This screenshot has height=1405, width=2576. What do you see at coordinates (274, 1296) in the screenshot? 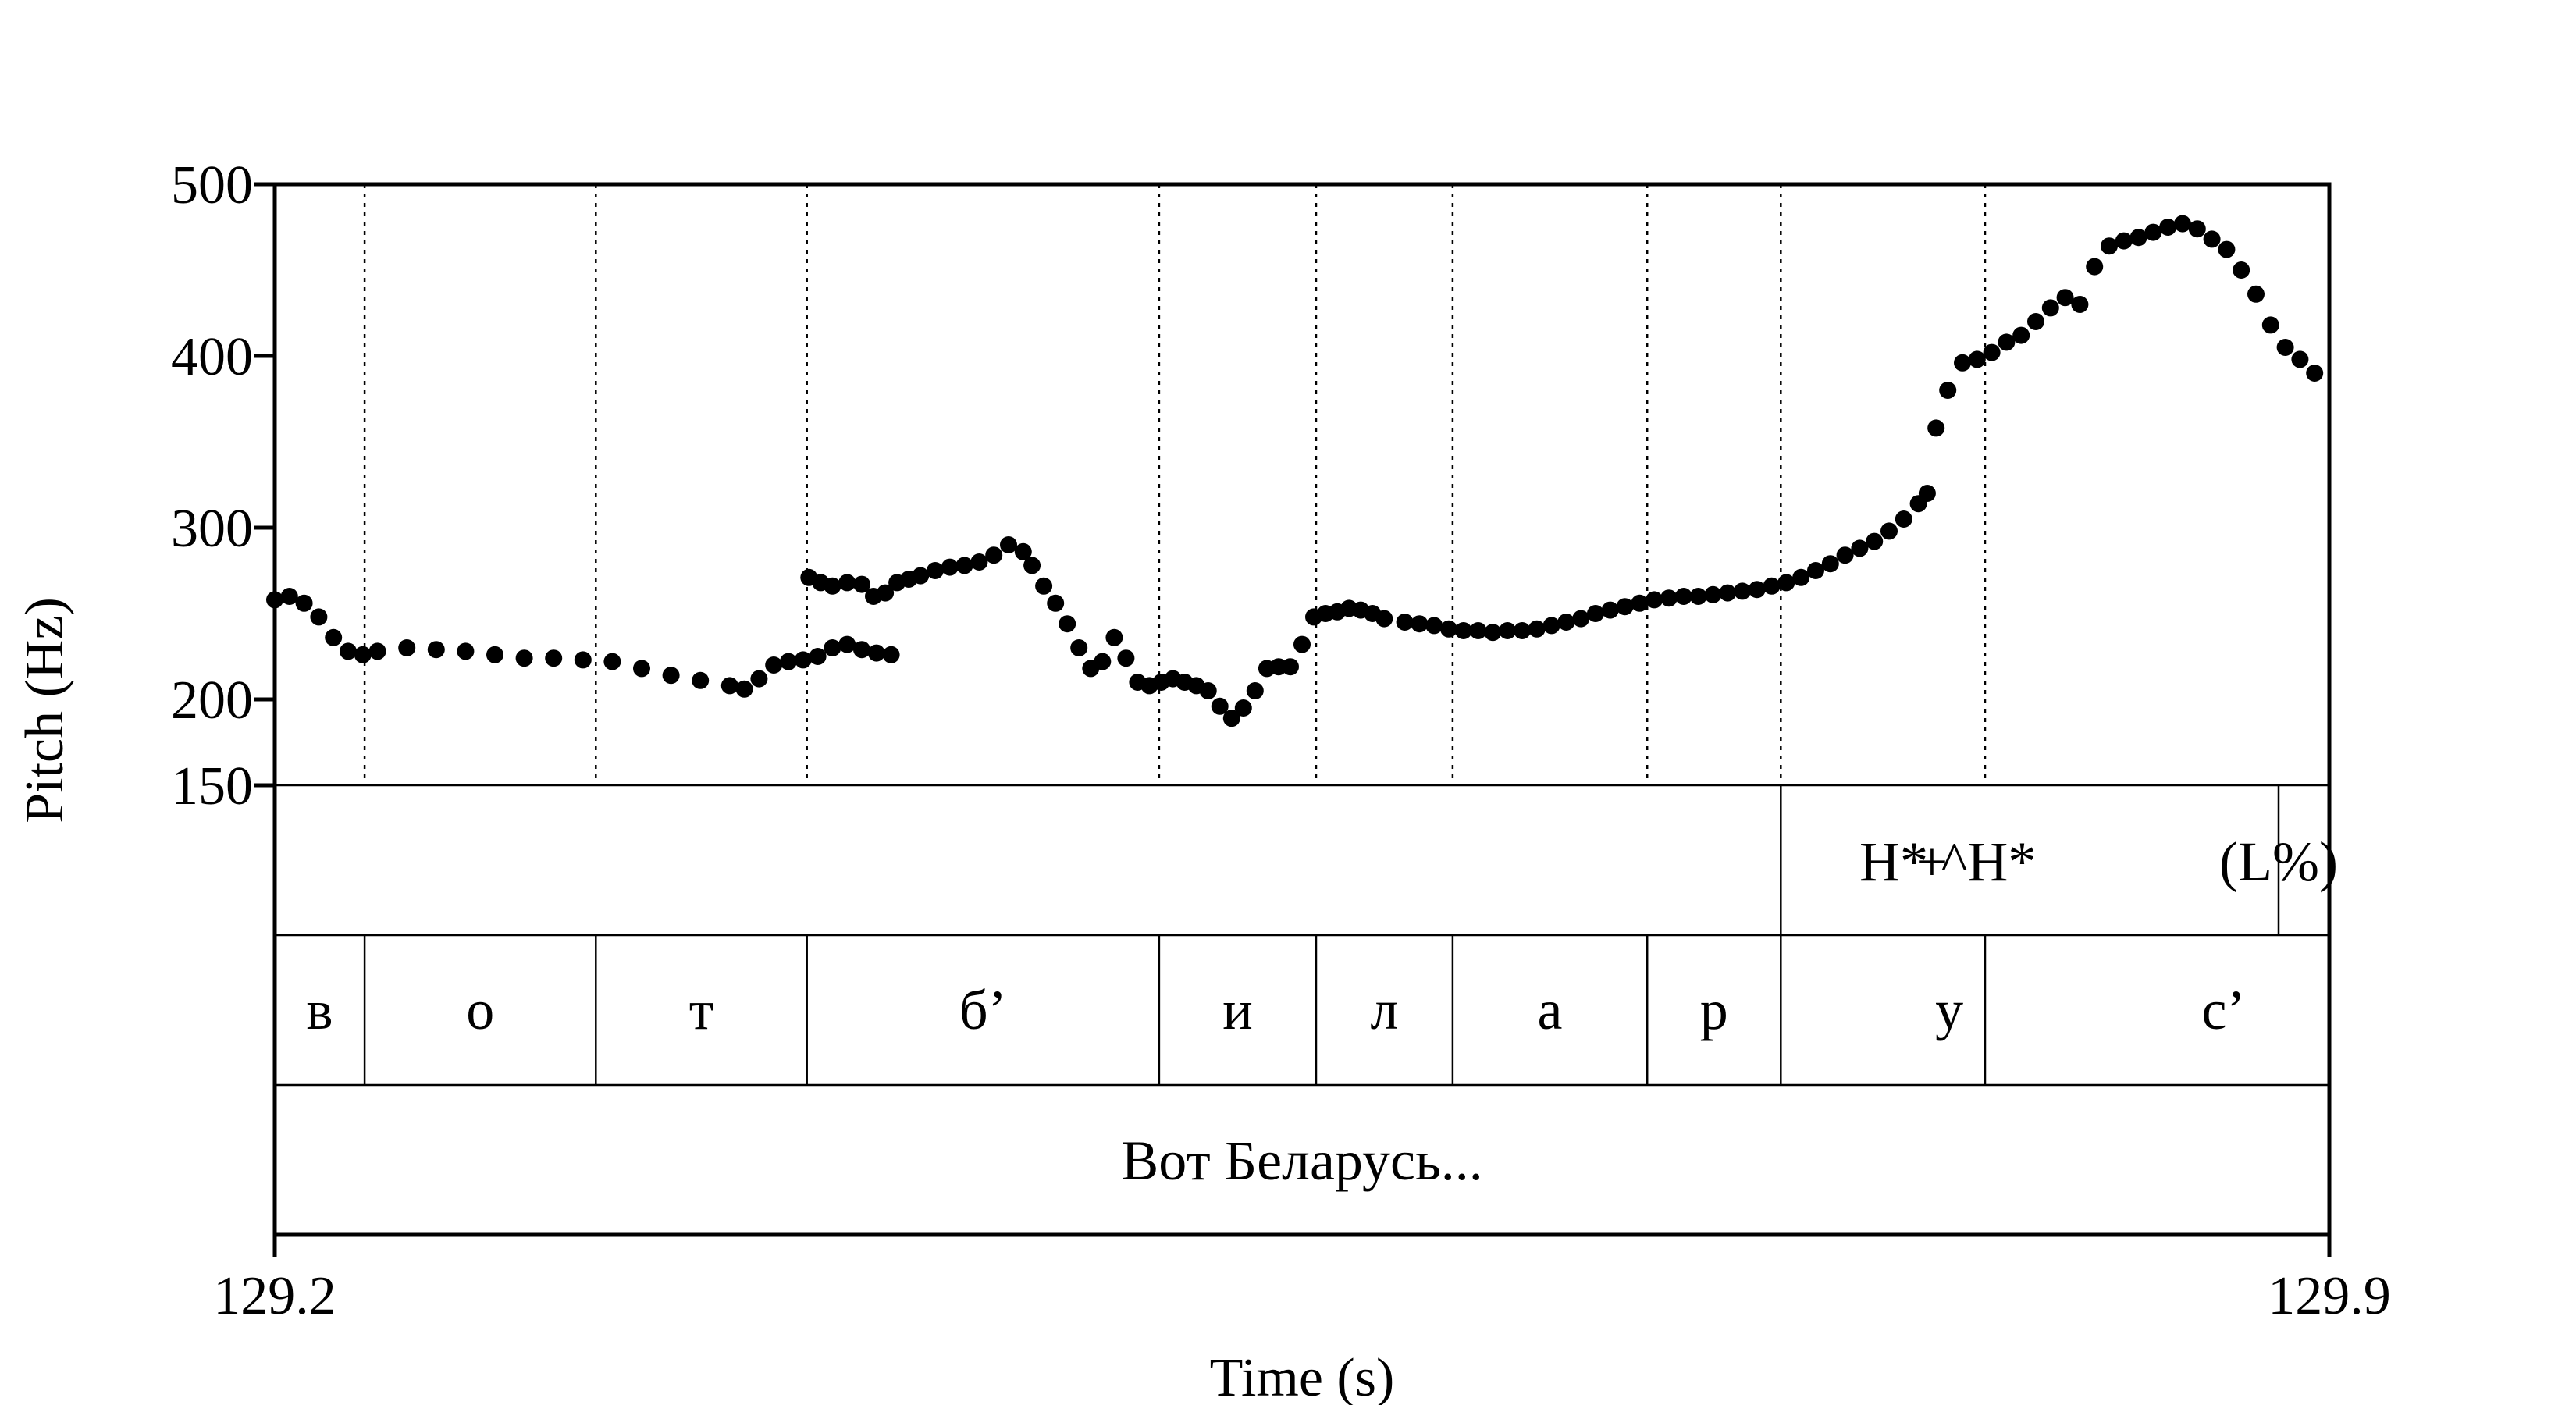
I see `x-tick-label-start: 129.2` at bounding box center [274, 1296].